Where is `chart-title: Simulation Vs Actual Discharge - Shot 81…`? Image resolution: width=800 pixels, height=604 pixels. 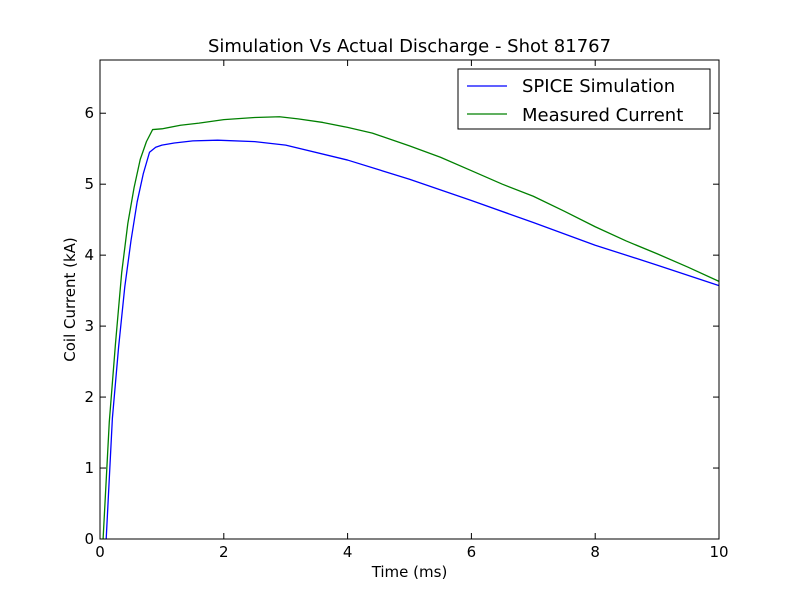
chart-title: Simulation Vs Actual Discharge - Shot 81… is located at coordinates (409, 46).